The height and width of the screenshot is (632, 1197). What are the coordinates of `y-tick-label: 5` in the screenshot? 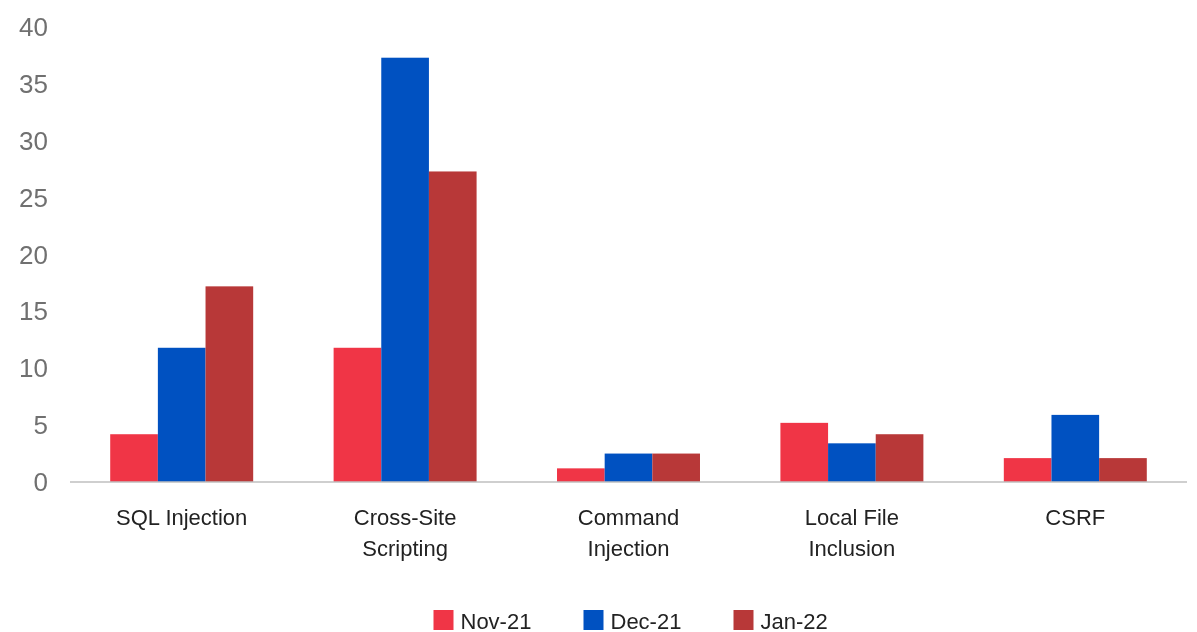 It's located at (40, 425).